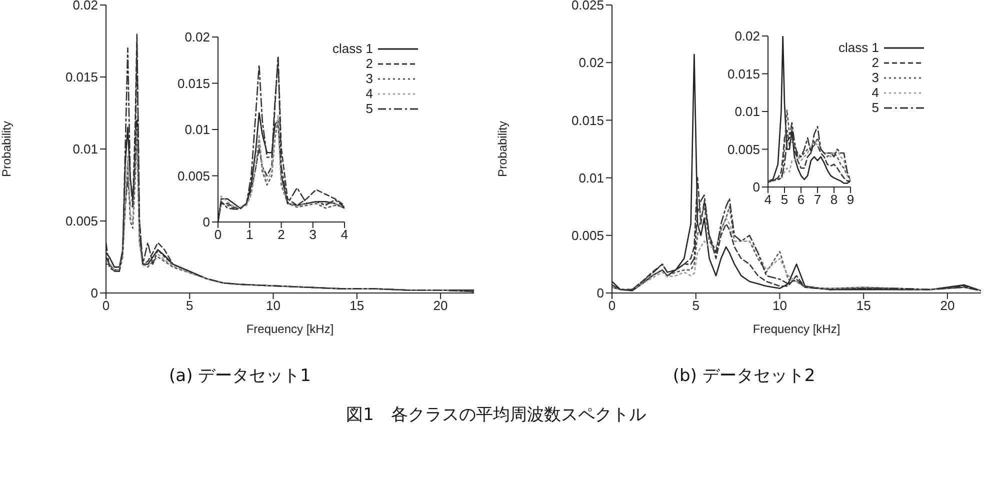 The height and width of the screenshot is (489, 992). Describe the element at coordinates (801, 200) in the screenshot. I see `x-tick-label: 6` at that location.